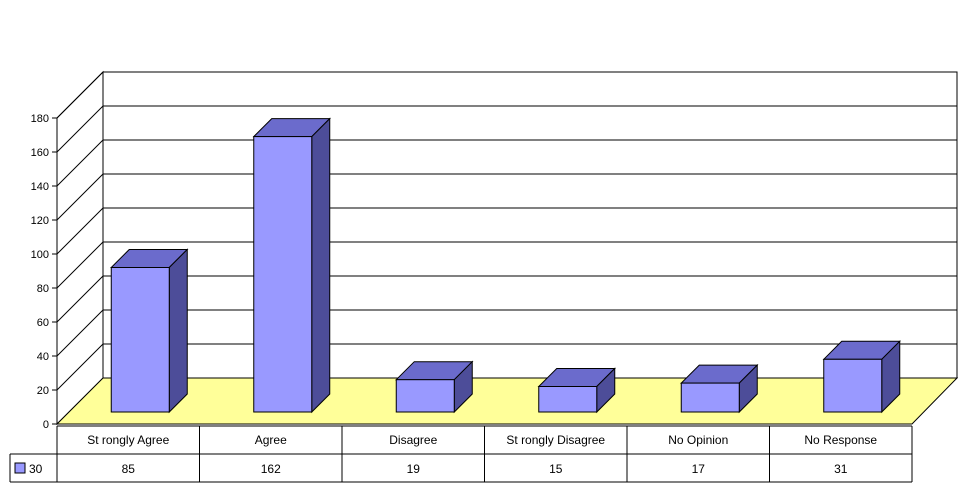 The width and height of the screenshot is (958, 483). What do you see at coordinates (43, 391) in the screenshot?
I see `y-tick-label: 20` at bounding box center [43, 391].